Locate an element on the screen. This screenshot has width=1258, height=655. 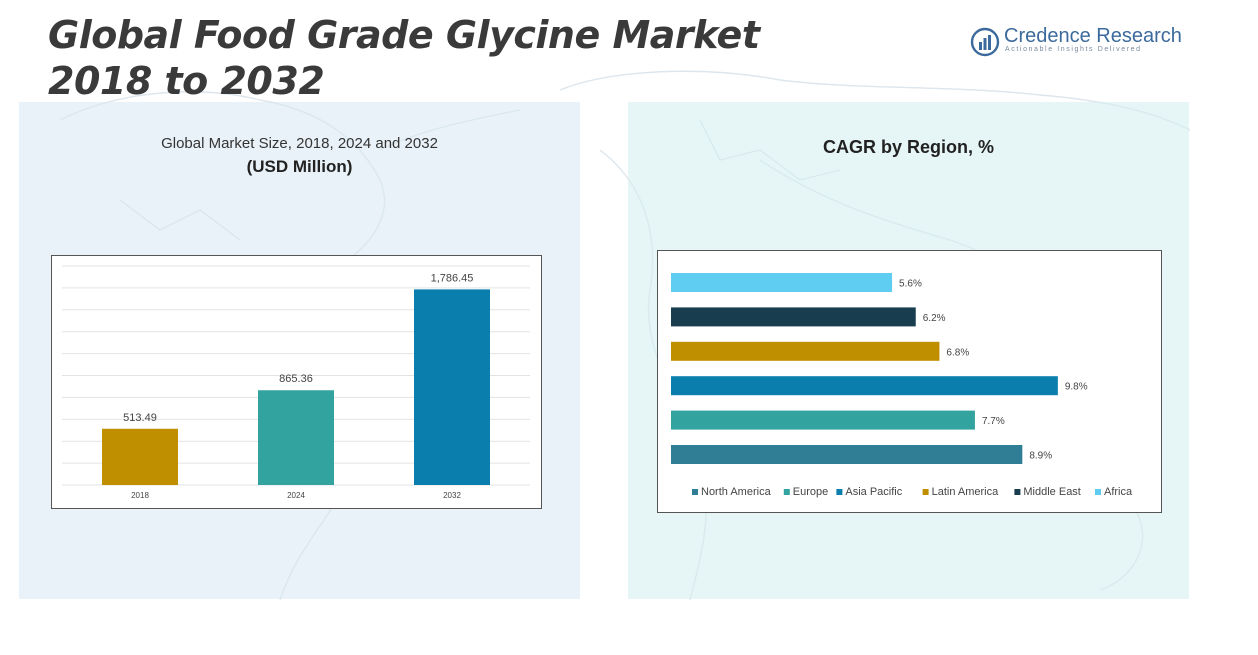
brand-tagline: Actionable Insights Delivered is located at coordinates (1073, 49).